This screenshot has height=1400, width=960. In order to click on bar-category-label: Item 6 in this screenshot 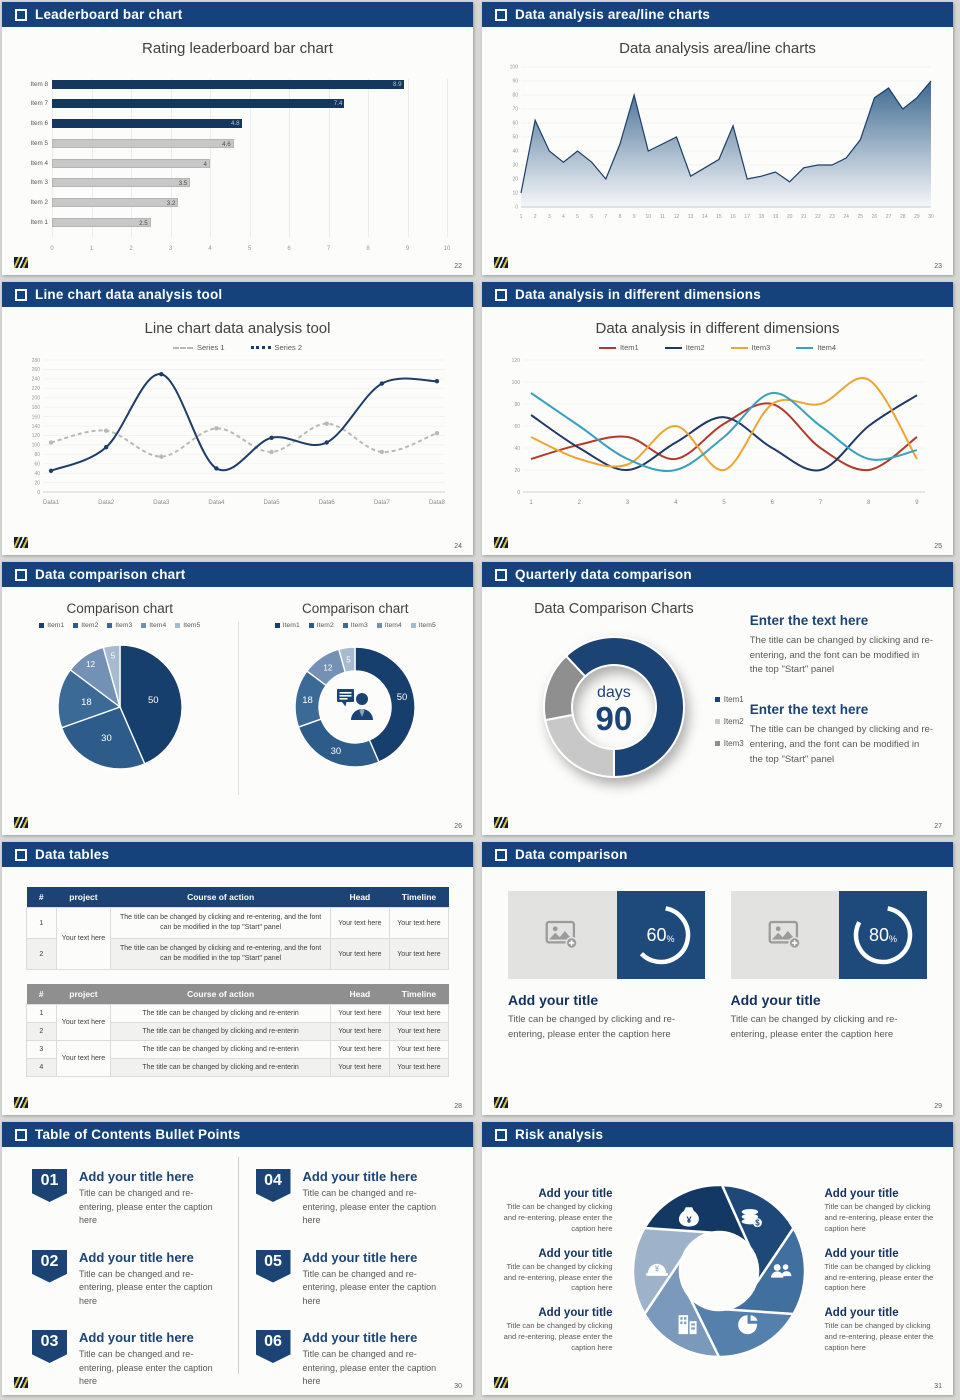, I will do `click(39, 123)`.